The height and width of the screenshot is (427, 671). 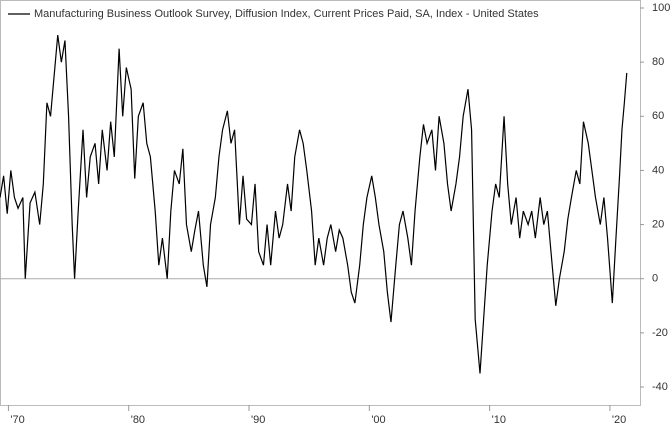 I want to click on x-tick-label: '80, so click(x=138, y=420).